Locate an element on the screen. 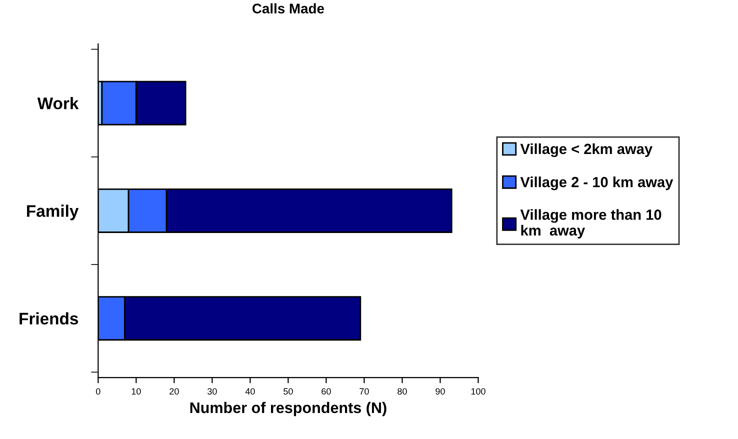 This screenshot has height=439, width=738. legend-label: Village < 2km away is located at coordinates (586, 150).